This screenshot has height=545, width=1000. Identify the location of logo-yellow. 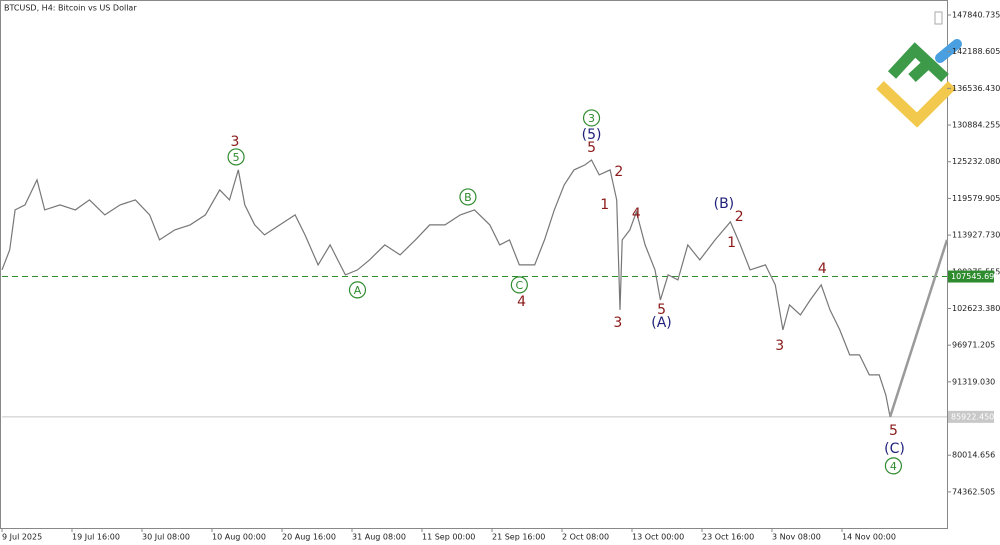
(916, 104).